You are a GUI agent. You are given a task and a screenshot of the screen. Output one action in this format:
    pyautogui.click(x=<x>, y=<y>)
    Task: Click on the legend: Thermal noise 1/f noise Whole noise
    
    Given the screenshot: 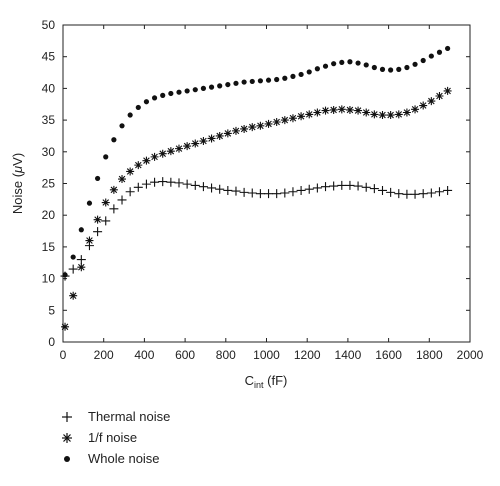 What is the action you would take?
    pyautogui.click(x=116, y=437)
    